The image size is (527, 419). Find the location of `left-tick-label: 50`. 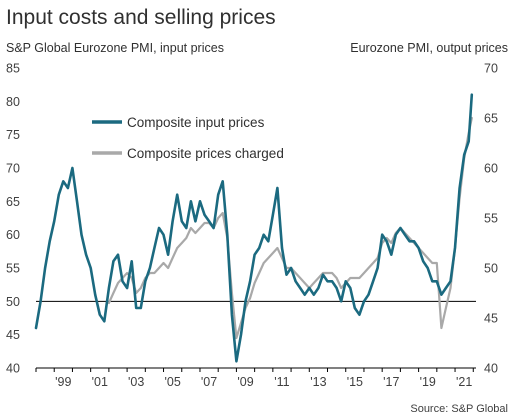

left-tick-label: 50 is located at coordinates (13, 302).